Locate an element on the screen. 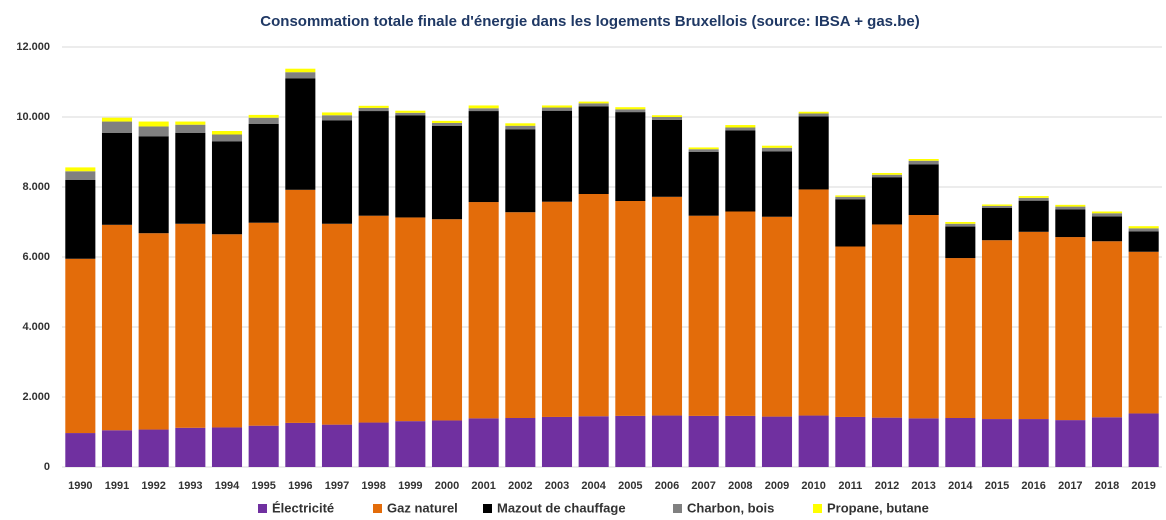 The height and width of the screenshot is (520, 1166). x-tick-label: 2012 is located at coordinates (887, 486).